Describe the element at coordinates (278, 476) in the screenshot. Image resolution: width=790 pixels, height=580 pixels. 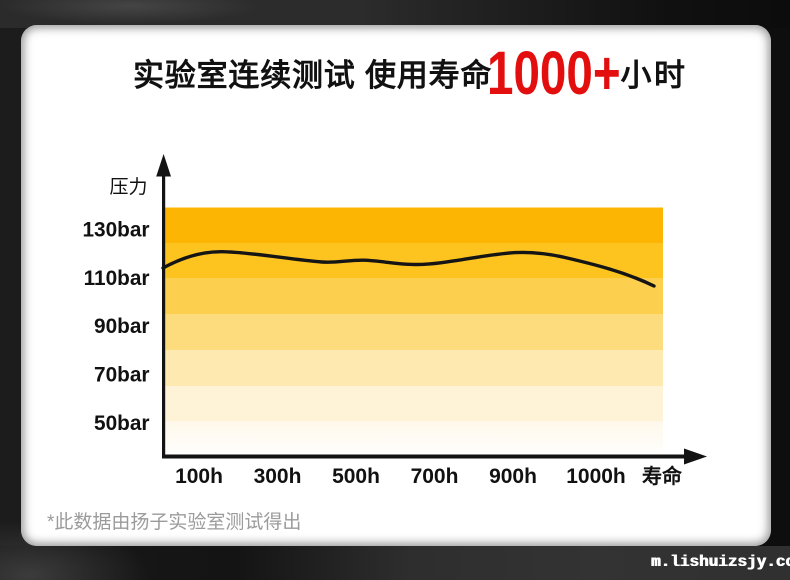
I see `svg-text: 300h` at that location.